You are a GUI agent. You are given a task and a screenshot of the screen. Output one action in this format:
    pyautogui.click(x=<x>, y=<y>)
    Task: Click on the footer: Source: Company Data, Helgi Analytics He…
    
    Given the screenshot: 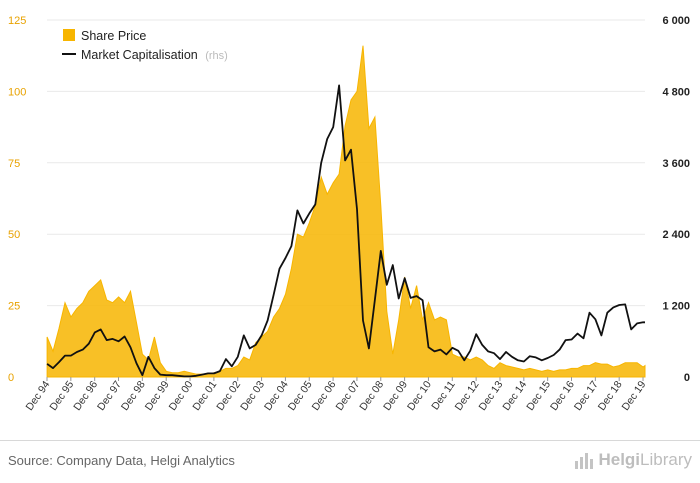 What is the action you would take?
    pyautogui.click(x=350, y=461)
    